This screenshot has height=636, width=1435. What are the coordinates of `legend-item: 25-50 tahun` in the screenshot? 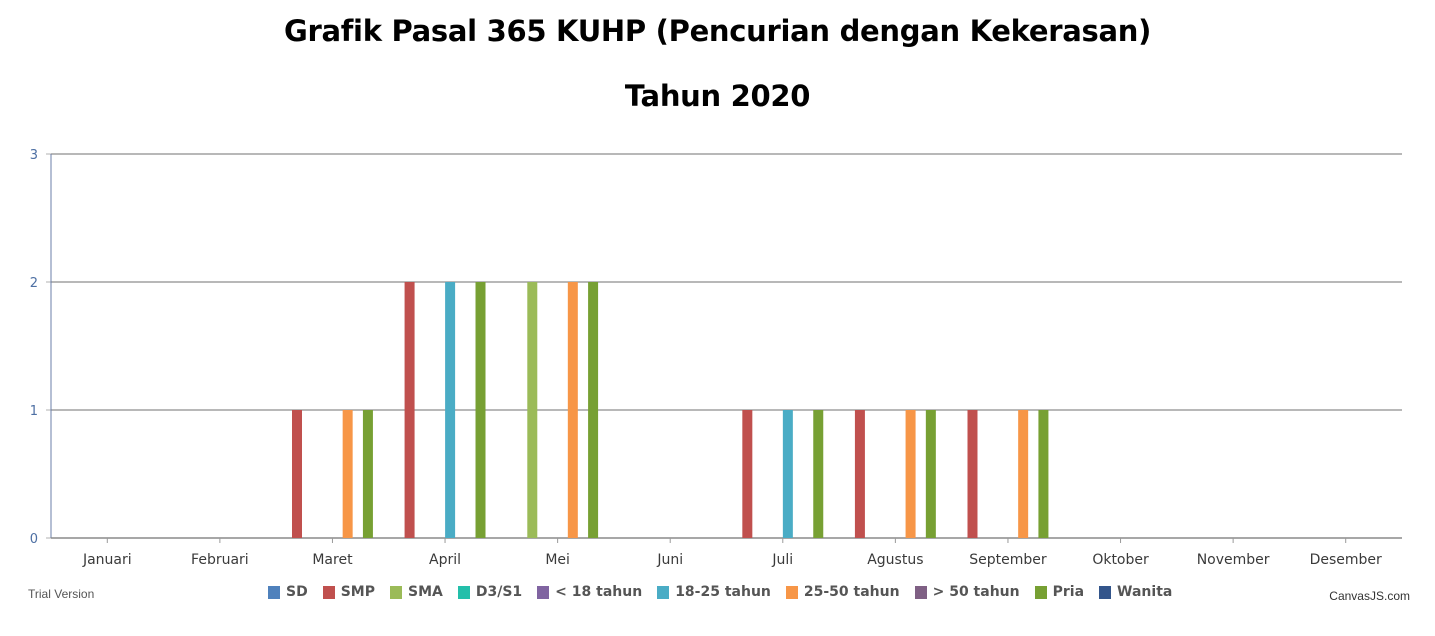 It's located at (842, 592).